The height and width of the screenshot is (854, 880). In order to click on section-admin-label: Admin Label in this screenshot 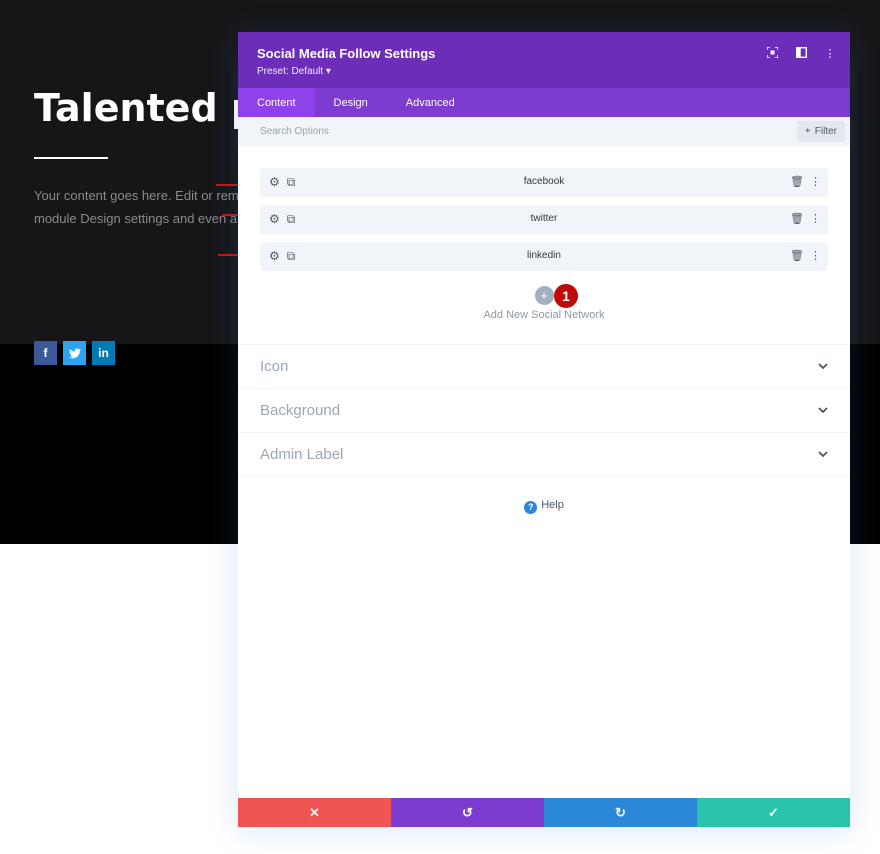, I will do `click(544, 454)`.